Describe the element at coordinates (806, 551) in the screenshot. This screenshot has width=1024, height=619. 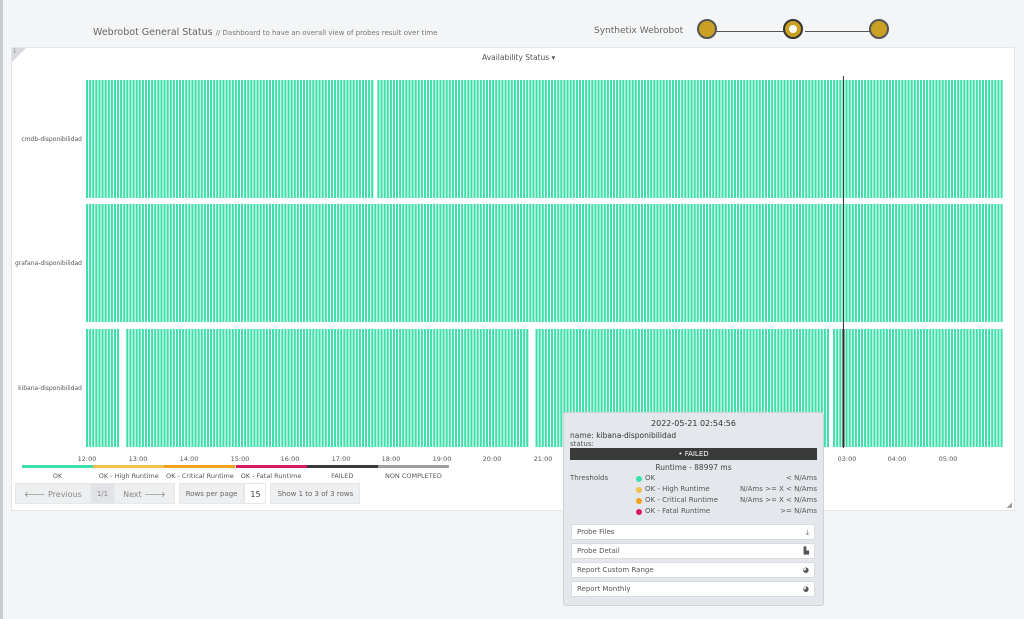
I see `area-chart-icon: ▙` at that location.